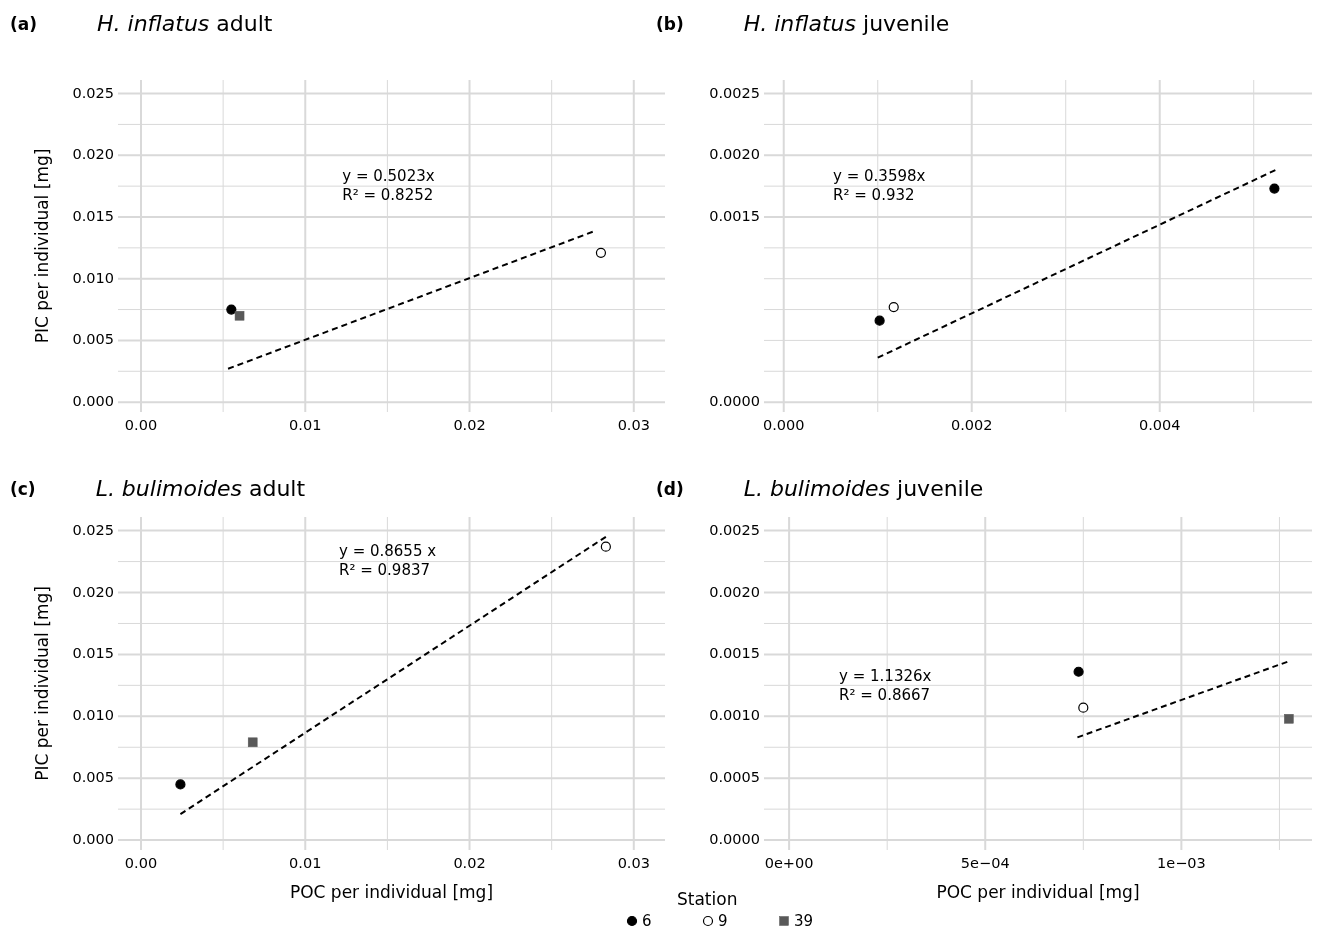  Describe the element at coordinates (387, 551) in the screenshot. I see `annotation: y = 0.8655 x` at that location.